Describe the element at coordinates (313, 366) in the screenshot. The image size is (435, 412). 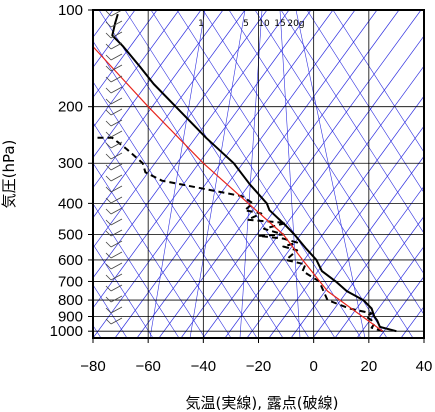
I see `x-tick-label: 0` at that location.